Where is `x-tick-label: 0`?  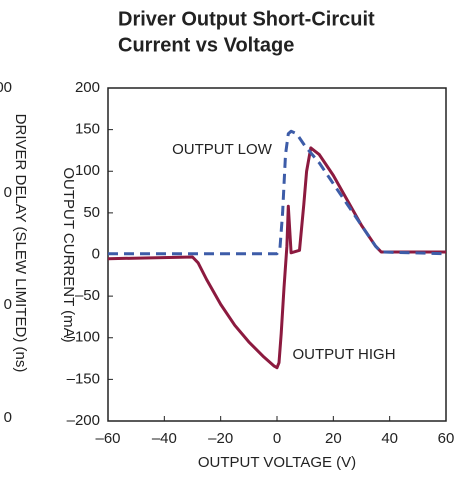
x-tick-label: 0 is located at coordinates (277, 438).